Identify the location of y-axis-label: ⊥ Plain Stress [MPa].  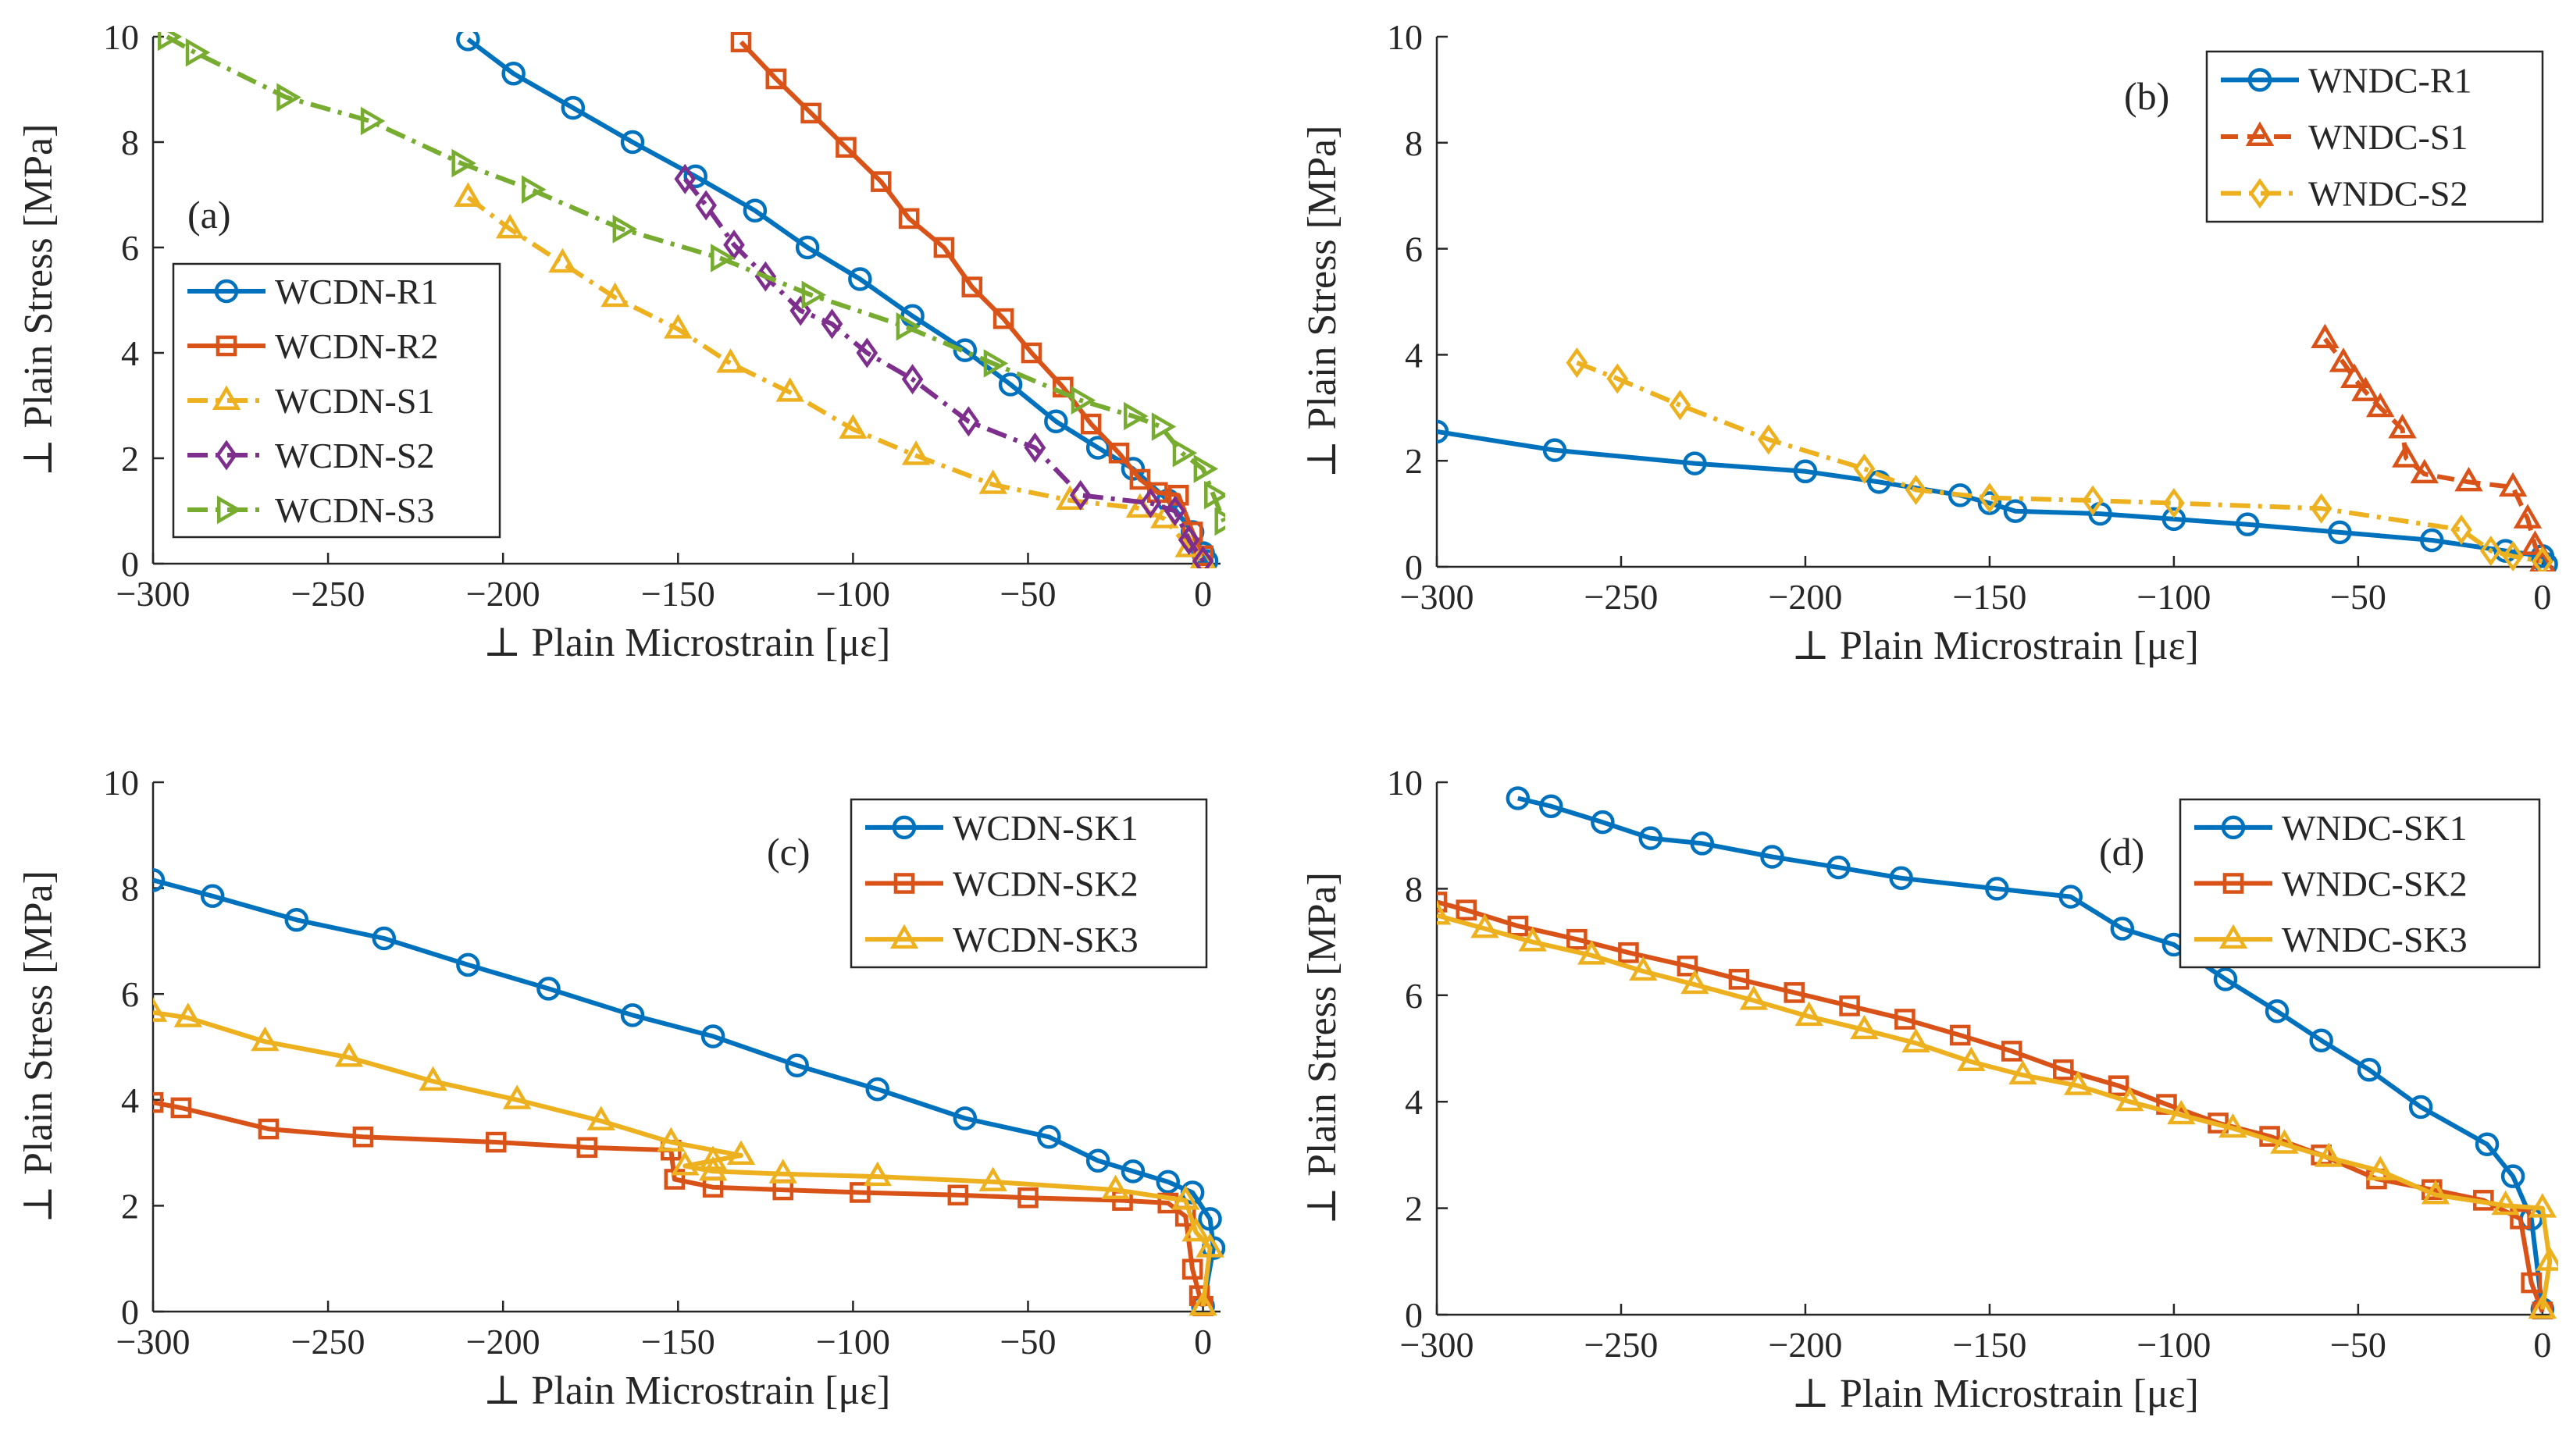
(1323, 1048).